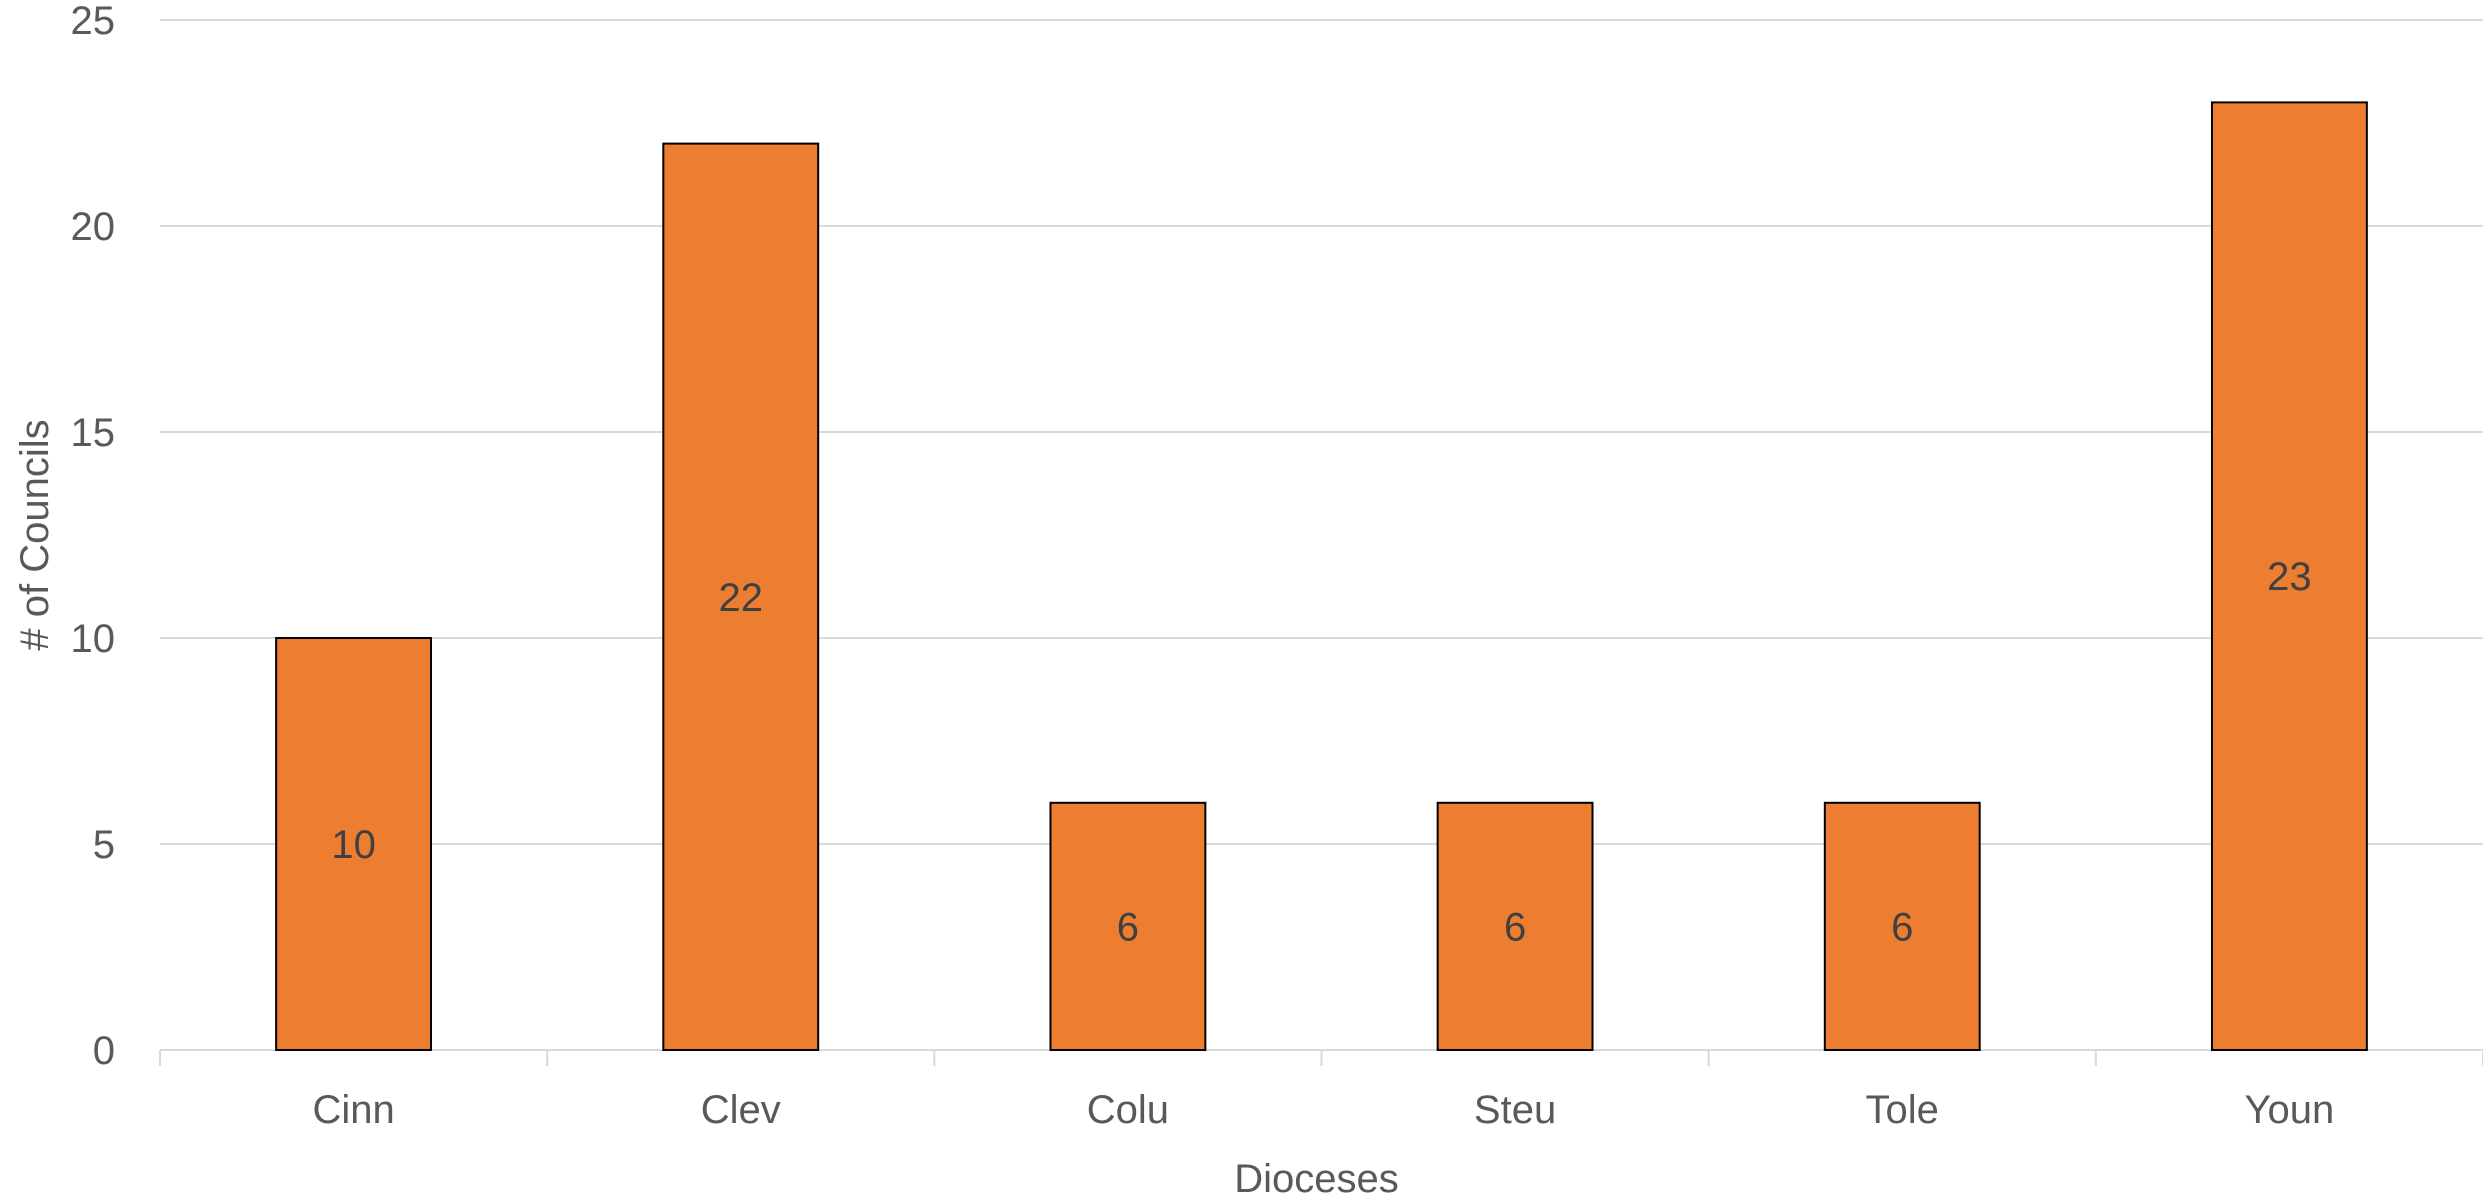 The image size is (2483, 1203). Describe the element at coordinates (1902, 1110) in the screenshot. I see `x-tick-label: Tole` at that location.